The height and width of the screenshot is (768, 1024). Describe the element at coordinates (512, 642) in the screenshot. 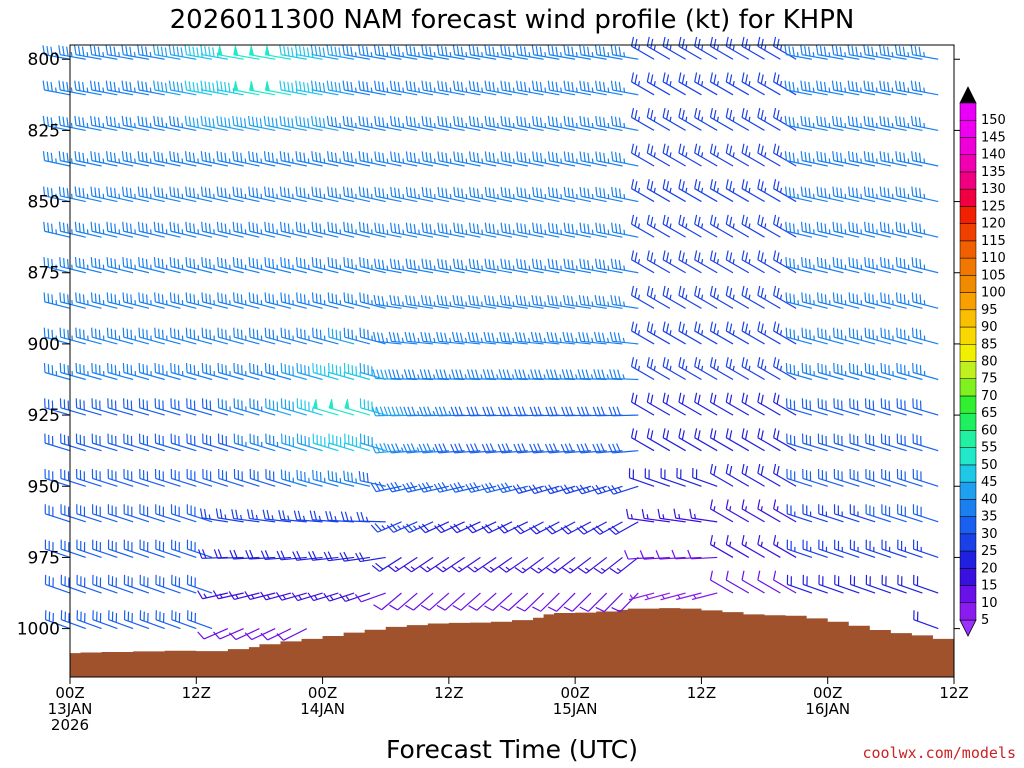

I see `terrain-area` at that location.